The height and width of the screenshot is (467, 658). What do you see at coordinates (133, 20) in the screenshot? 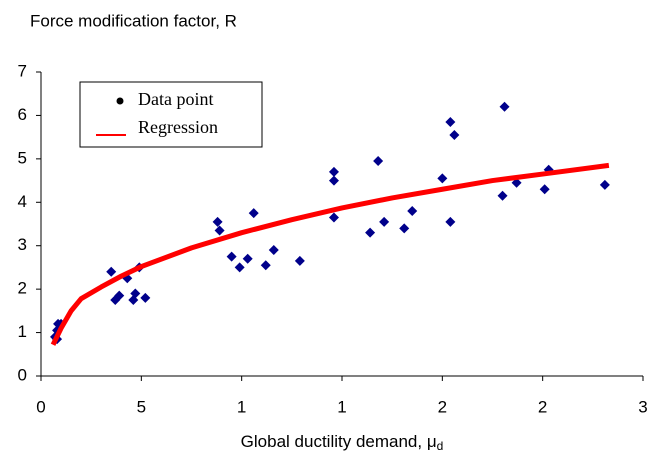
I see `chart-title: Force modification factor, R` at bounding box center [133, 20].